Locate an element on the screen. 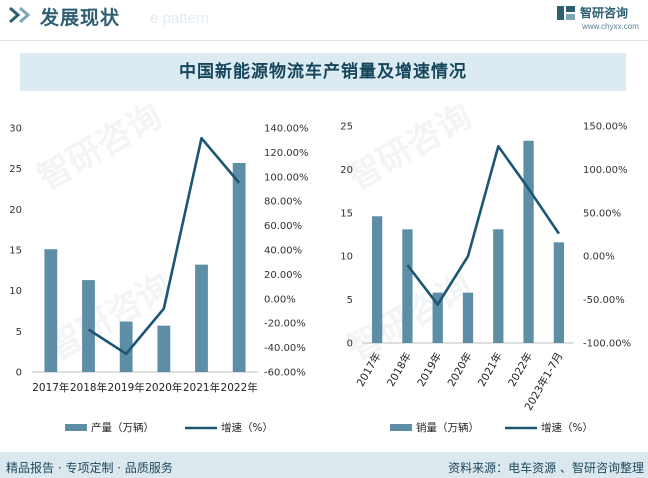 The image size is (648, 478). legend-bar-label: 产量（万辆） is located at coordinates (122, 427).